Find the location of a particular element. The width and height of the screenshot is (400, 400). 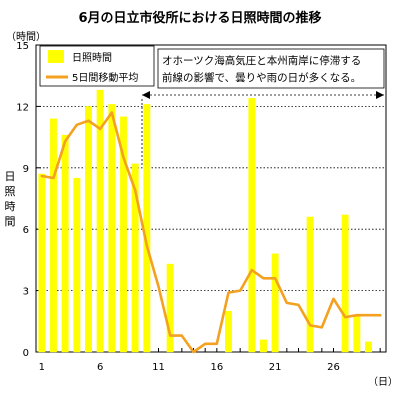

x-axis-unit: （日） is located at coordinates (383, 382).